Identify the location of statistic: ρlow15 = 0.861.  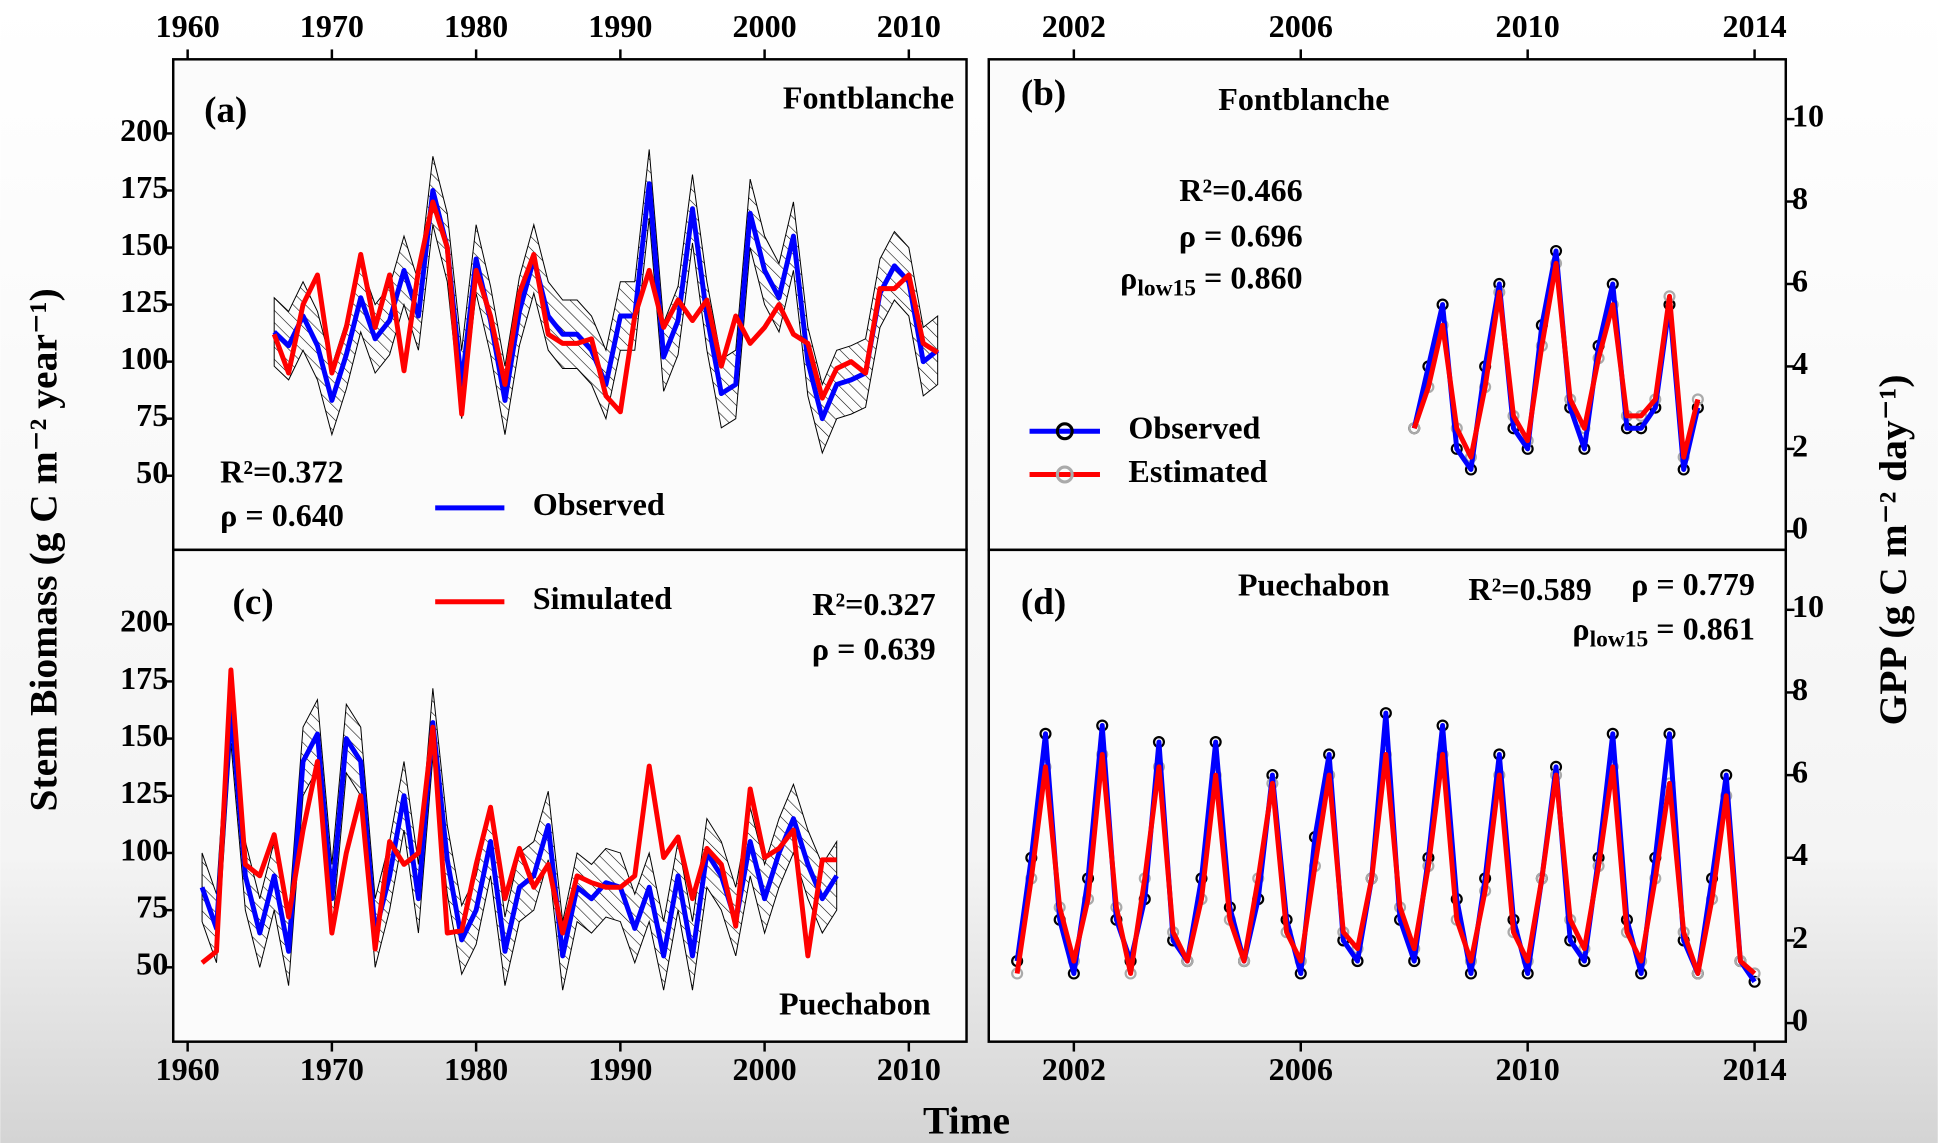
(1663, 632).